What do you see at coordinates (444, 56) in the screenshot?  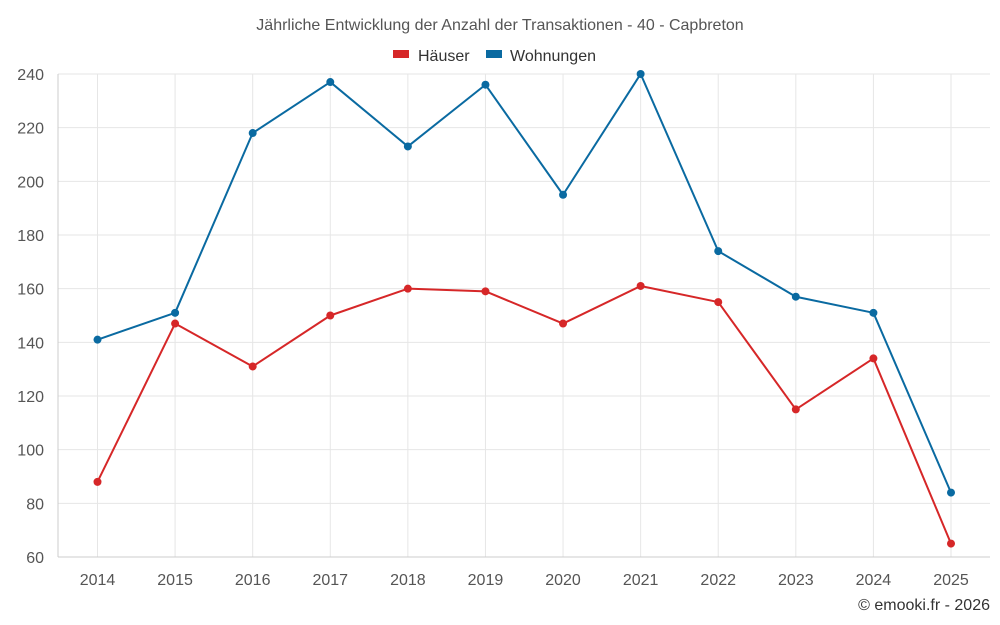 I see `legend-label-hauser: Häuser` at bounding box center [444, 56].